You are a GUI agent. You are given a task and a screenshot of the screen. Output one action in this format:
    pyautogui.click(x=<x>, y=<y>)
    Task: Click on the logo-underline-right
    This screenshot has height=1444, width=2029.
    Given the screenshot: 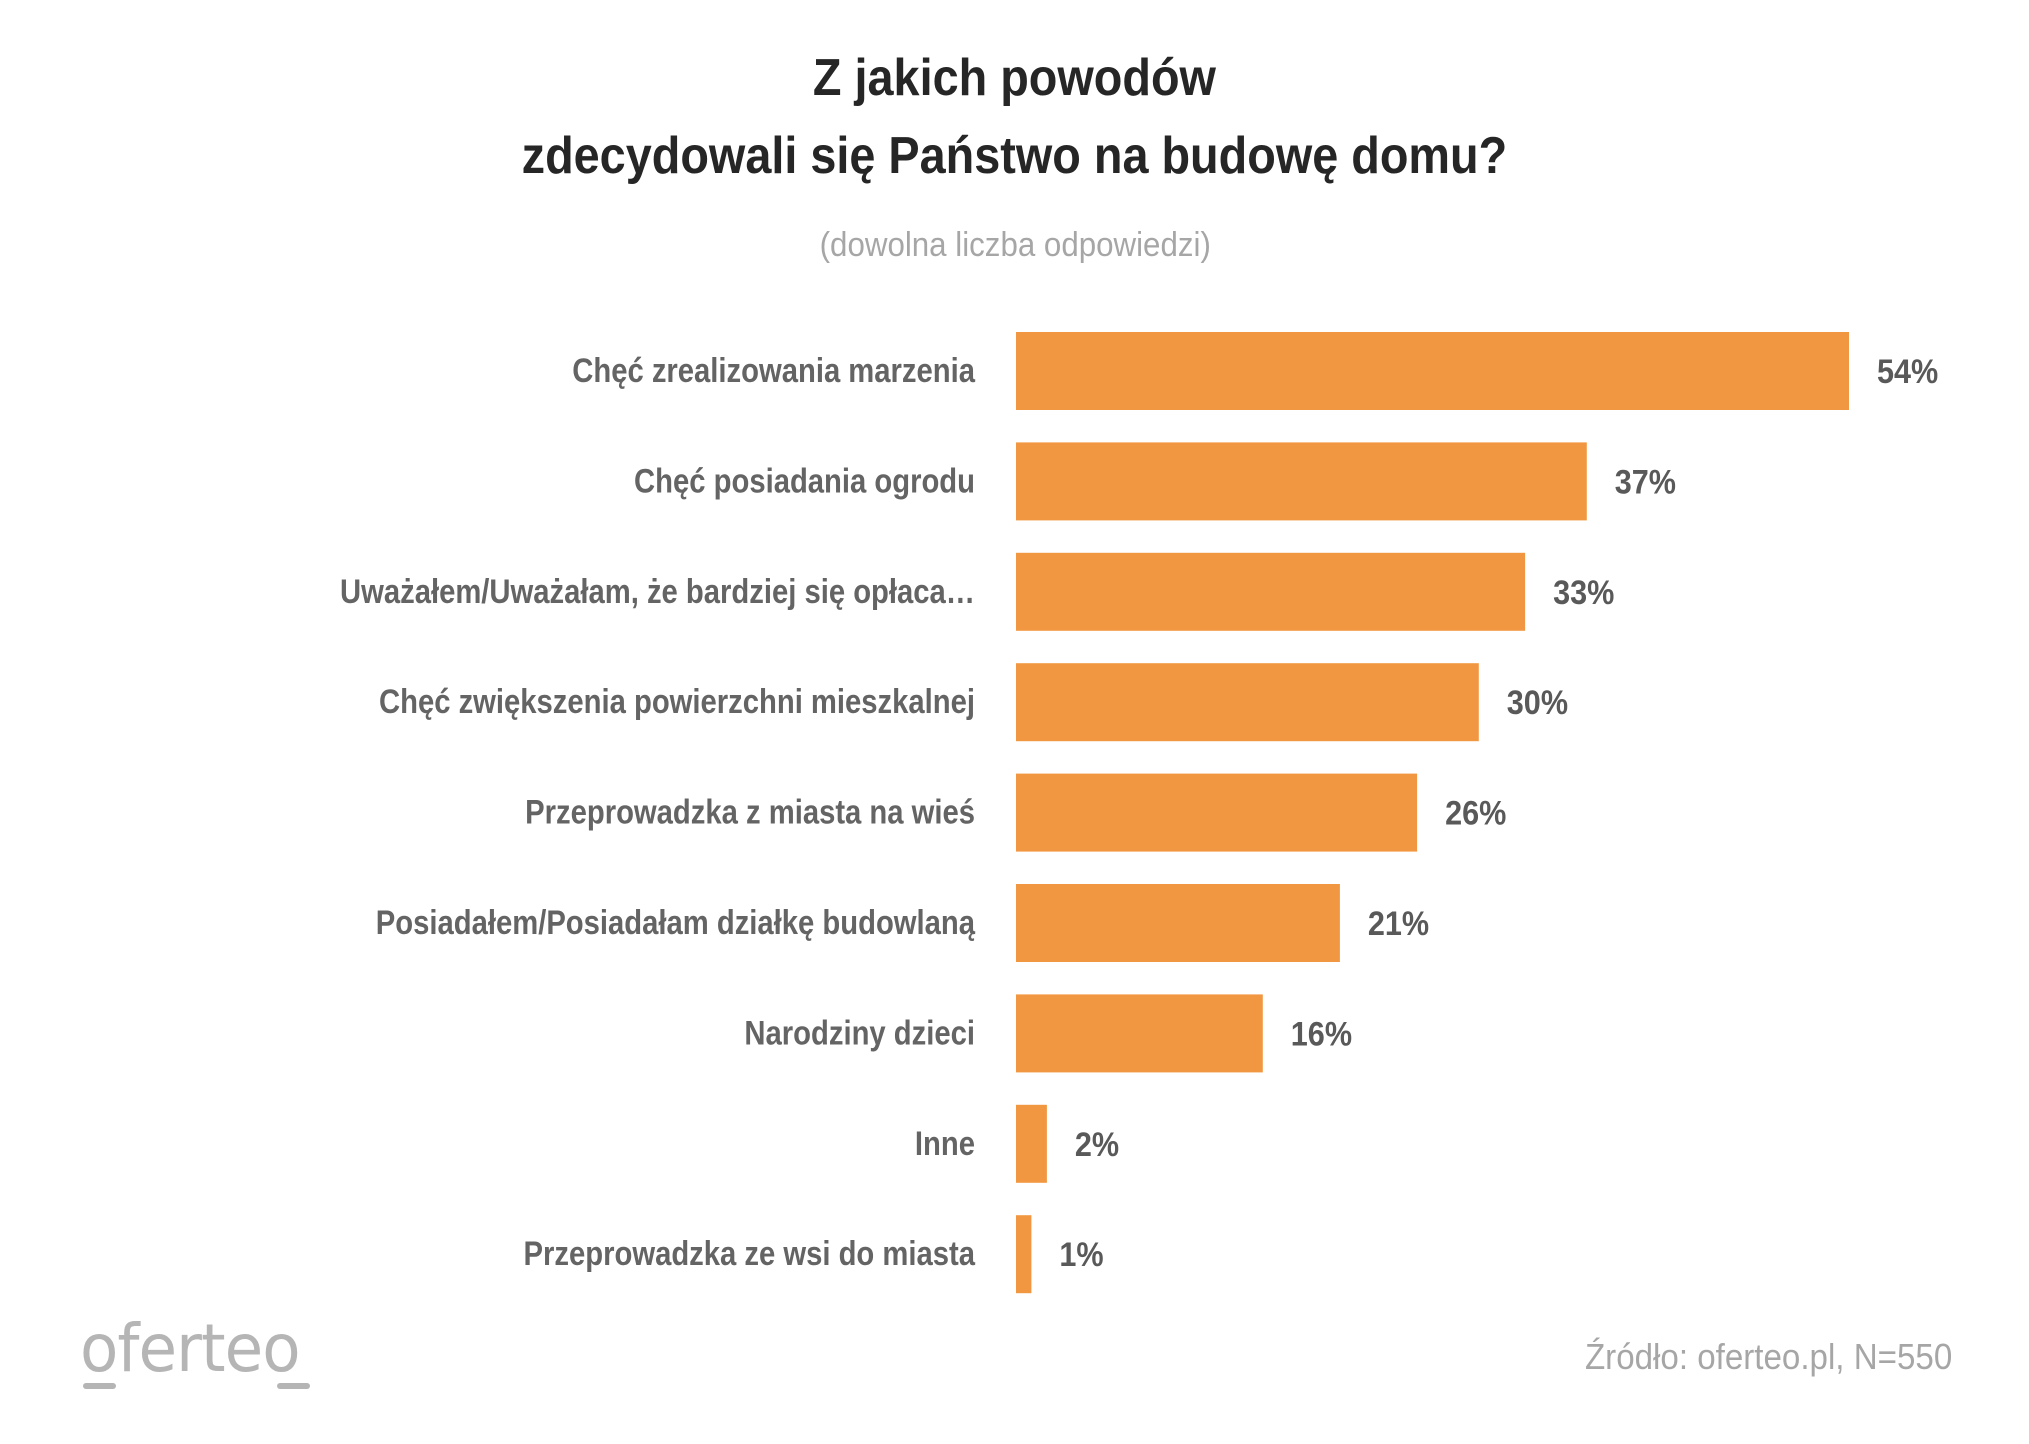 What is the action you would take?
    pyautogui.click(x=293, y=1386)
    